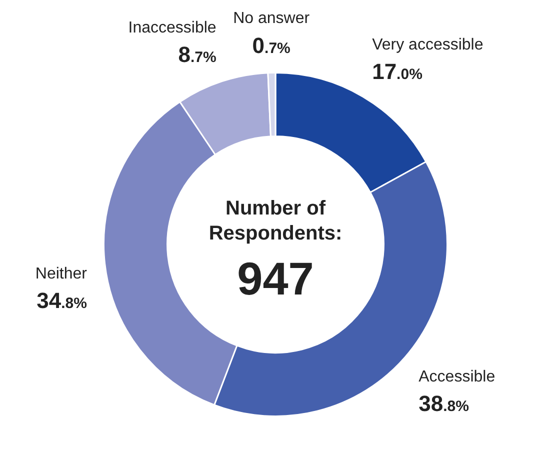 The height and width of the screenshot is (453, 551). I want to click on data-label: 0.7%, so click(271, 45).